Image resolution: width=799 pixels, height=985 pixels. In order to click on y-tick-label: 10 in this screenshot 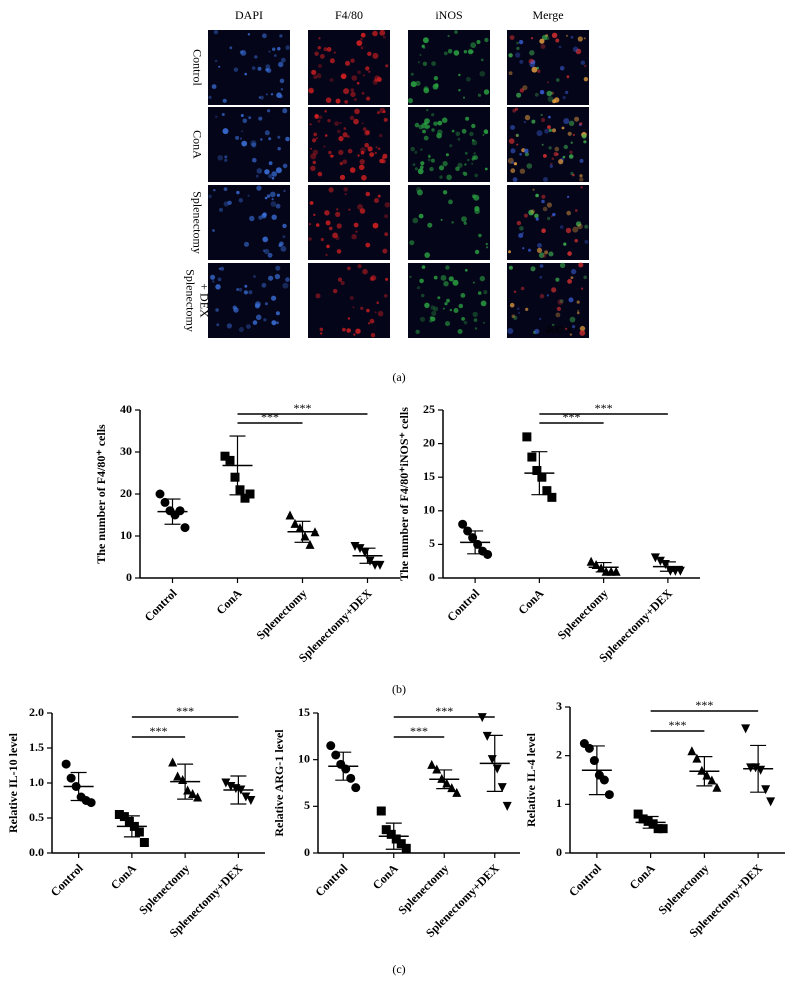, I will do `click(429, 510)`.